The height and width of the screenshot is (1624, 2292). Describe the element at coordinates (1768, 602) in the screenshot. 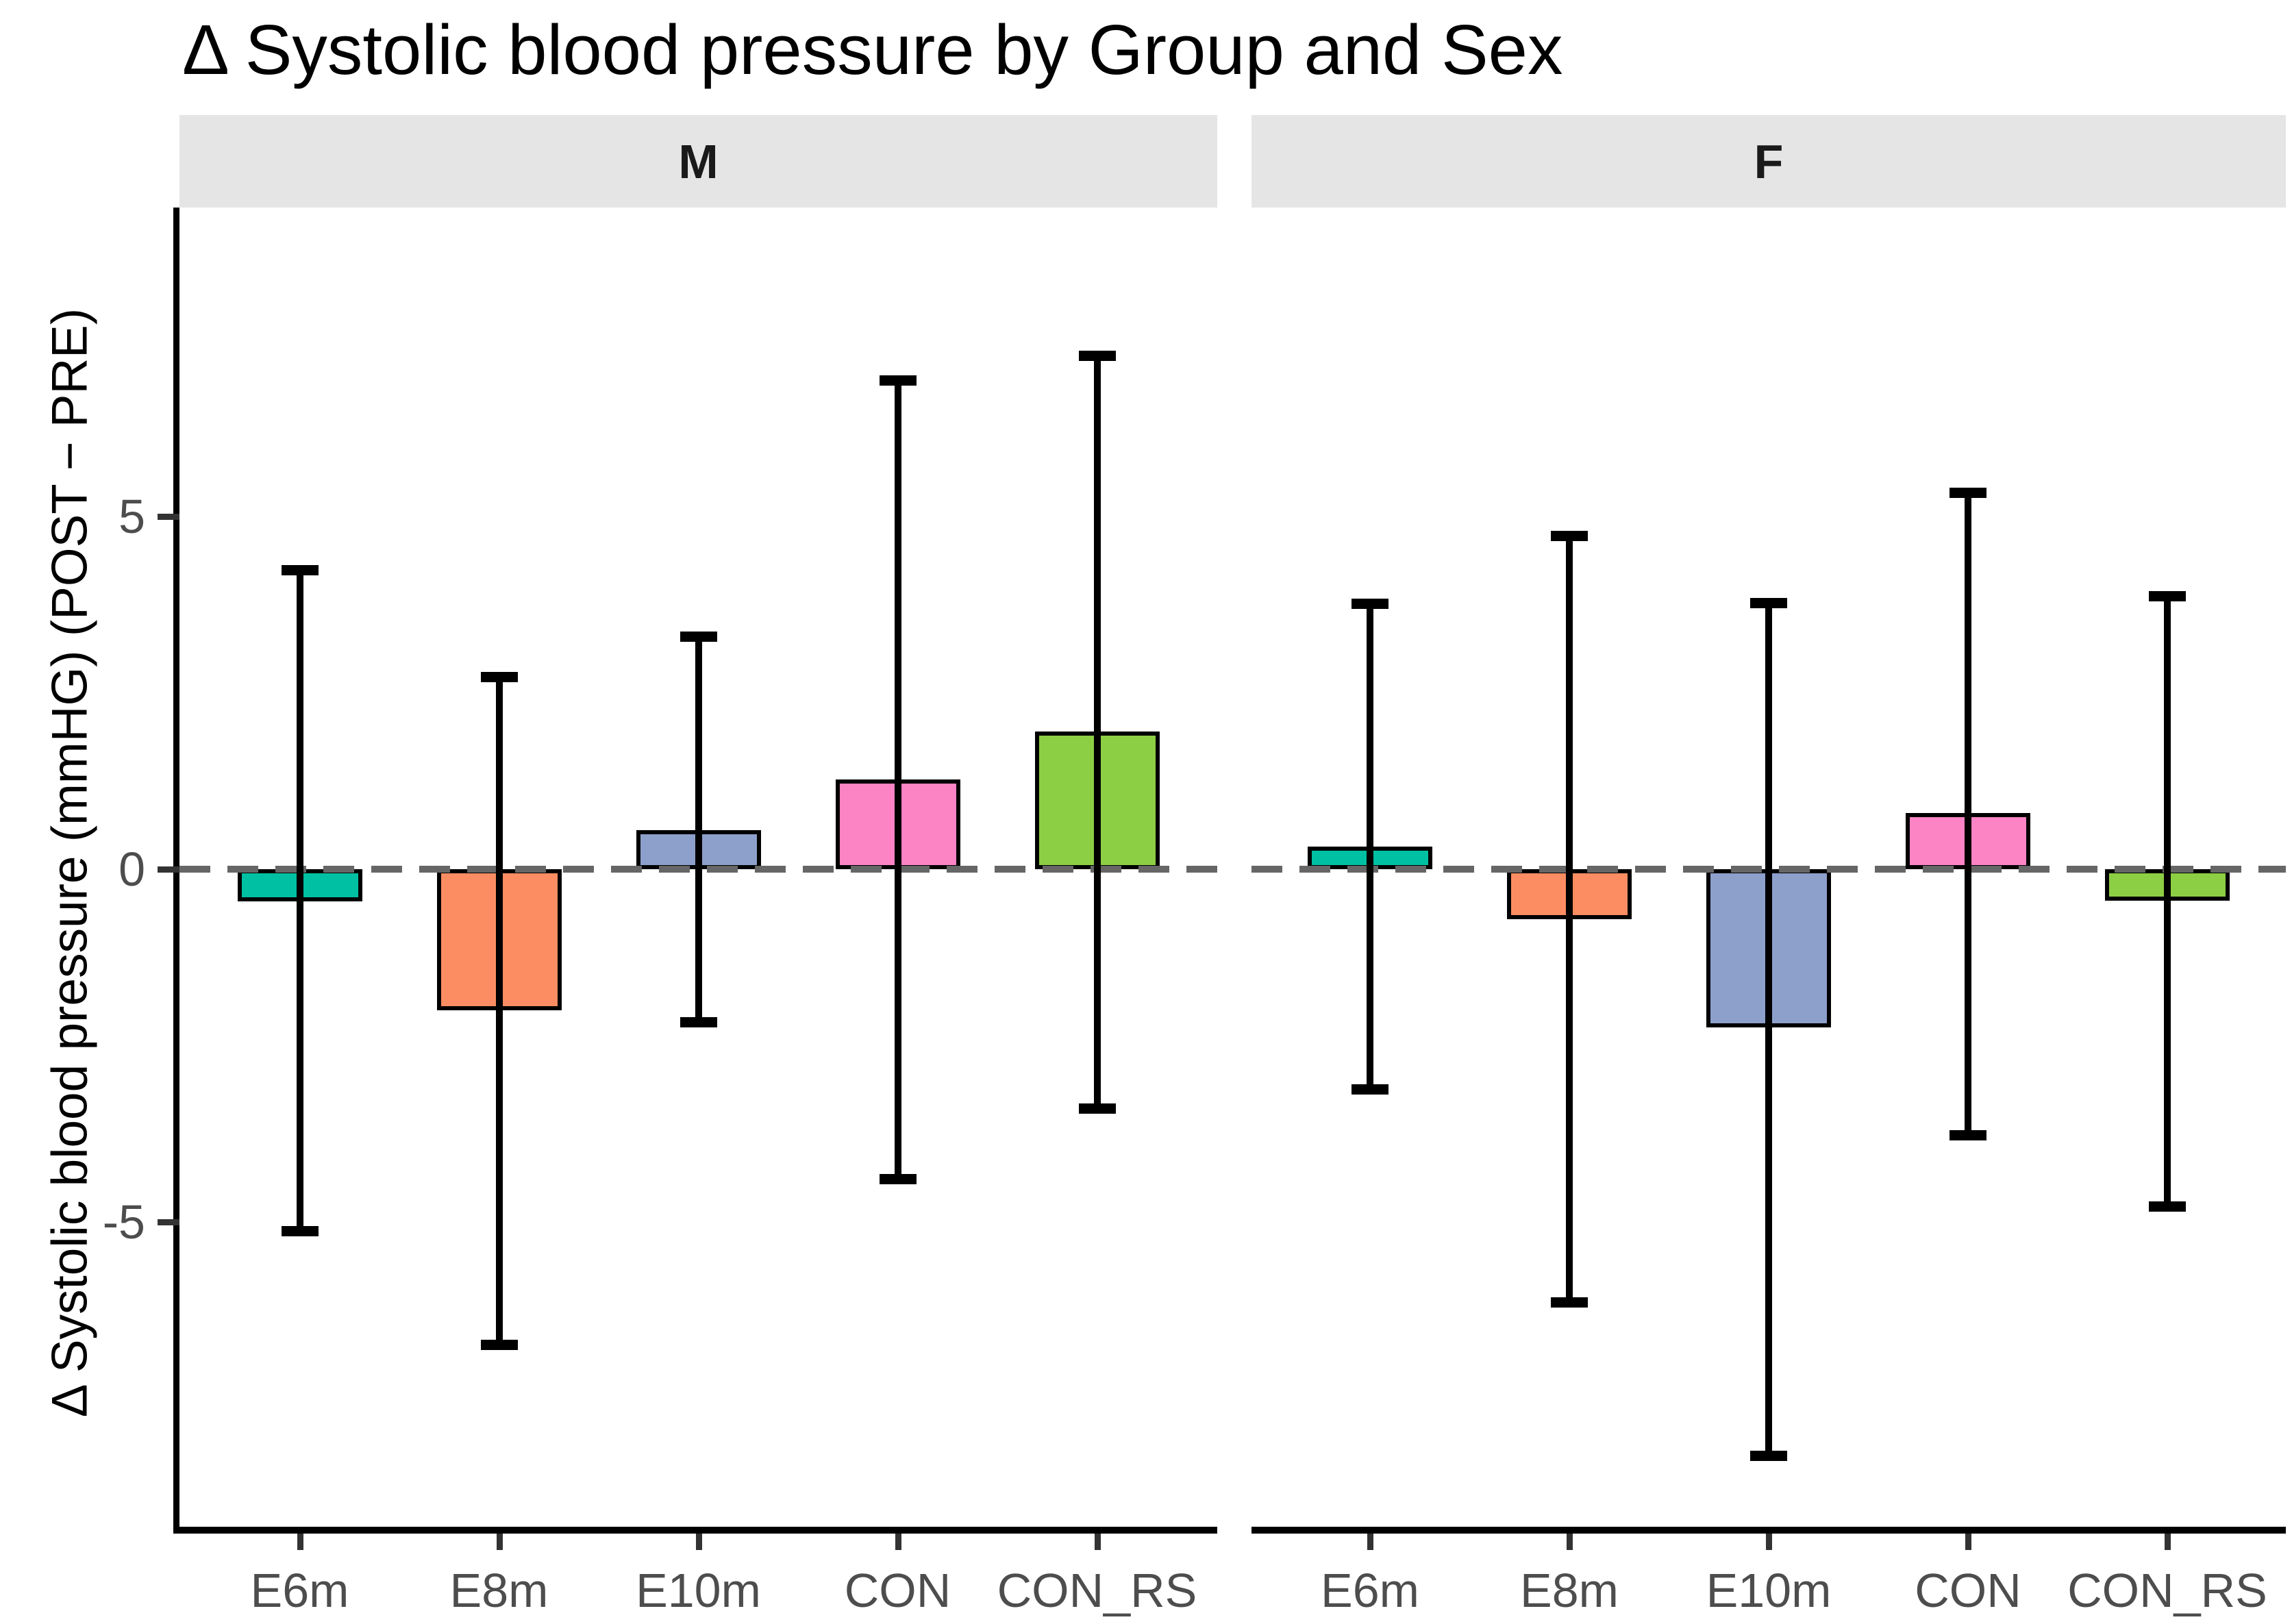

I see `error-bar-cap-upper-F-E10m` at that location.